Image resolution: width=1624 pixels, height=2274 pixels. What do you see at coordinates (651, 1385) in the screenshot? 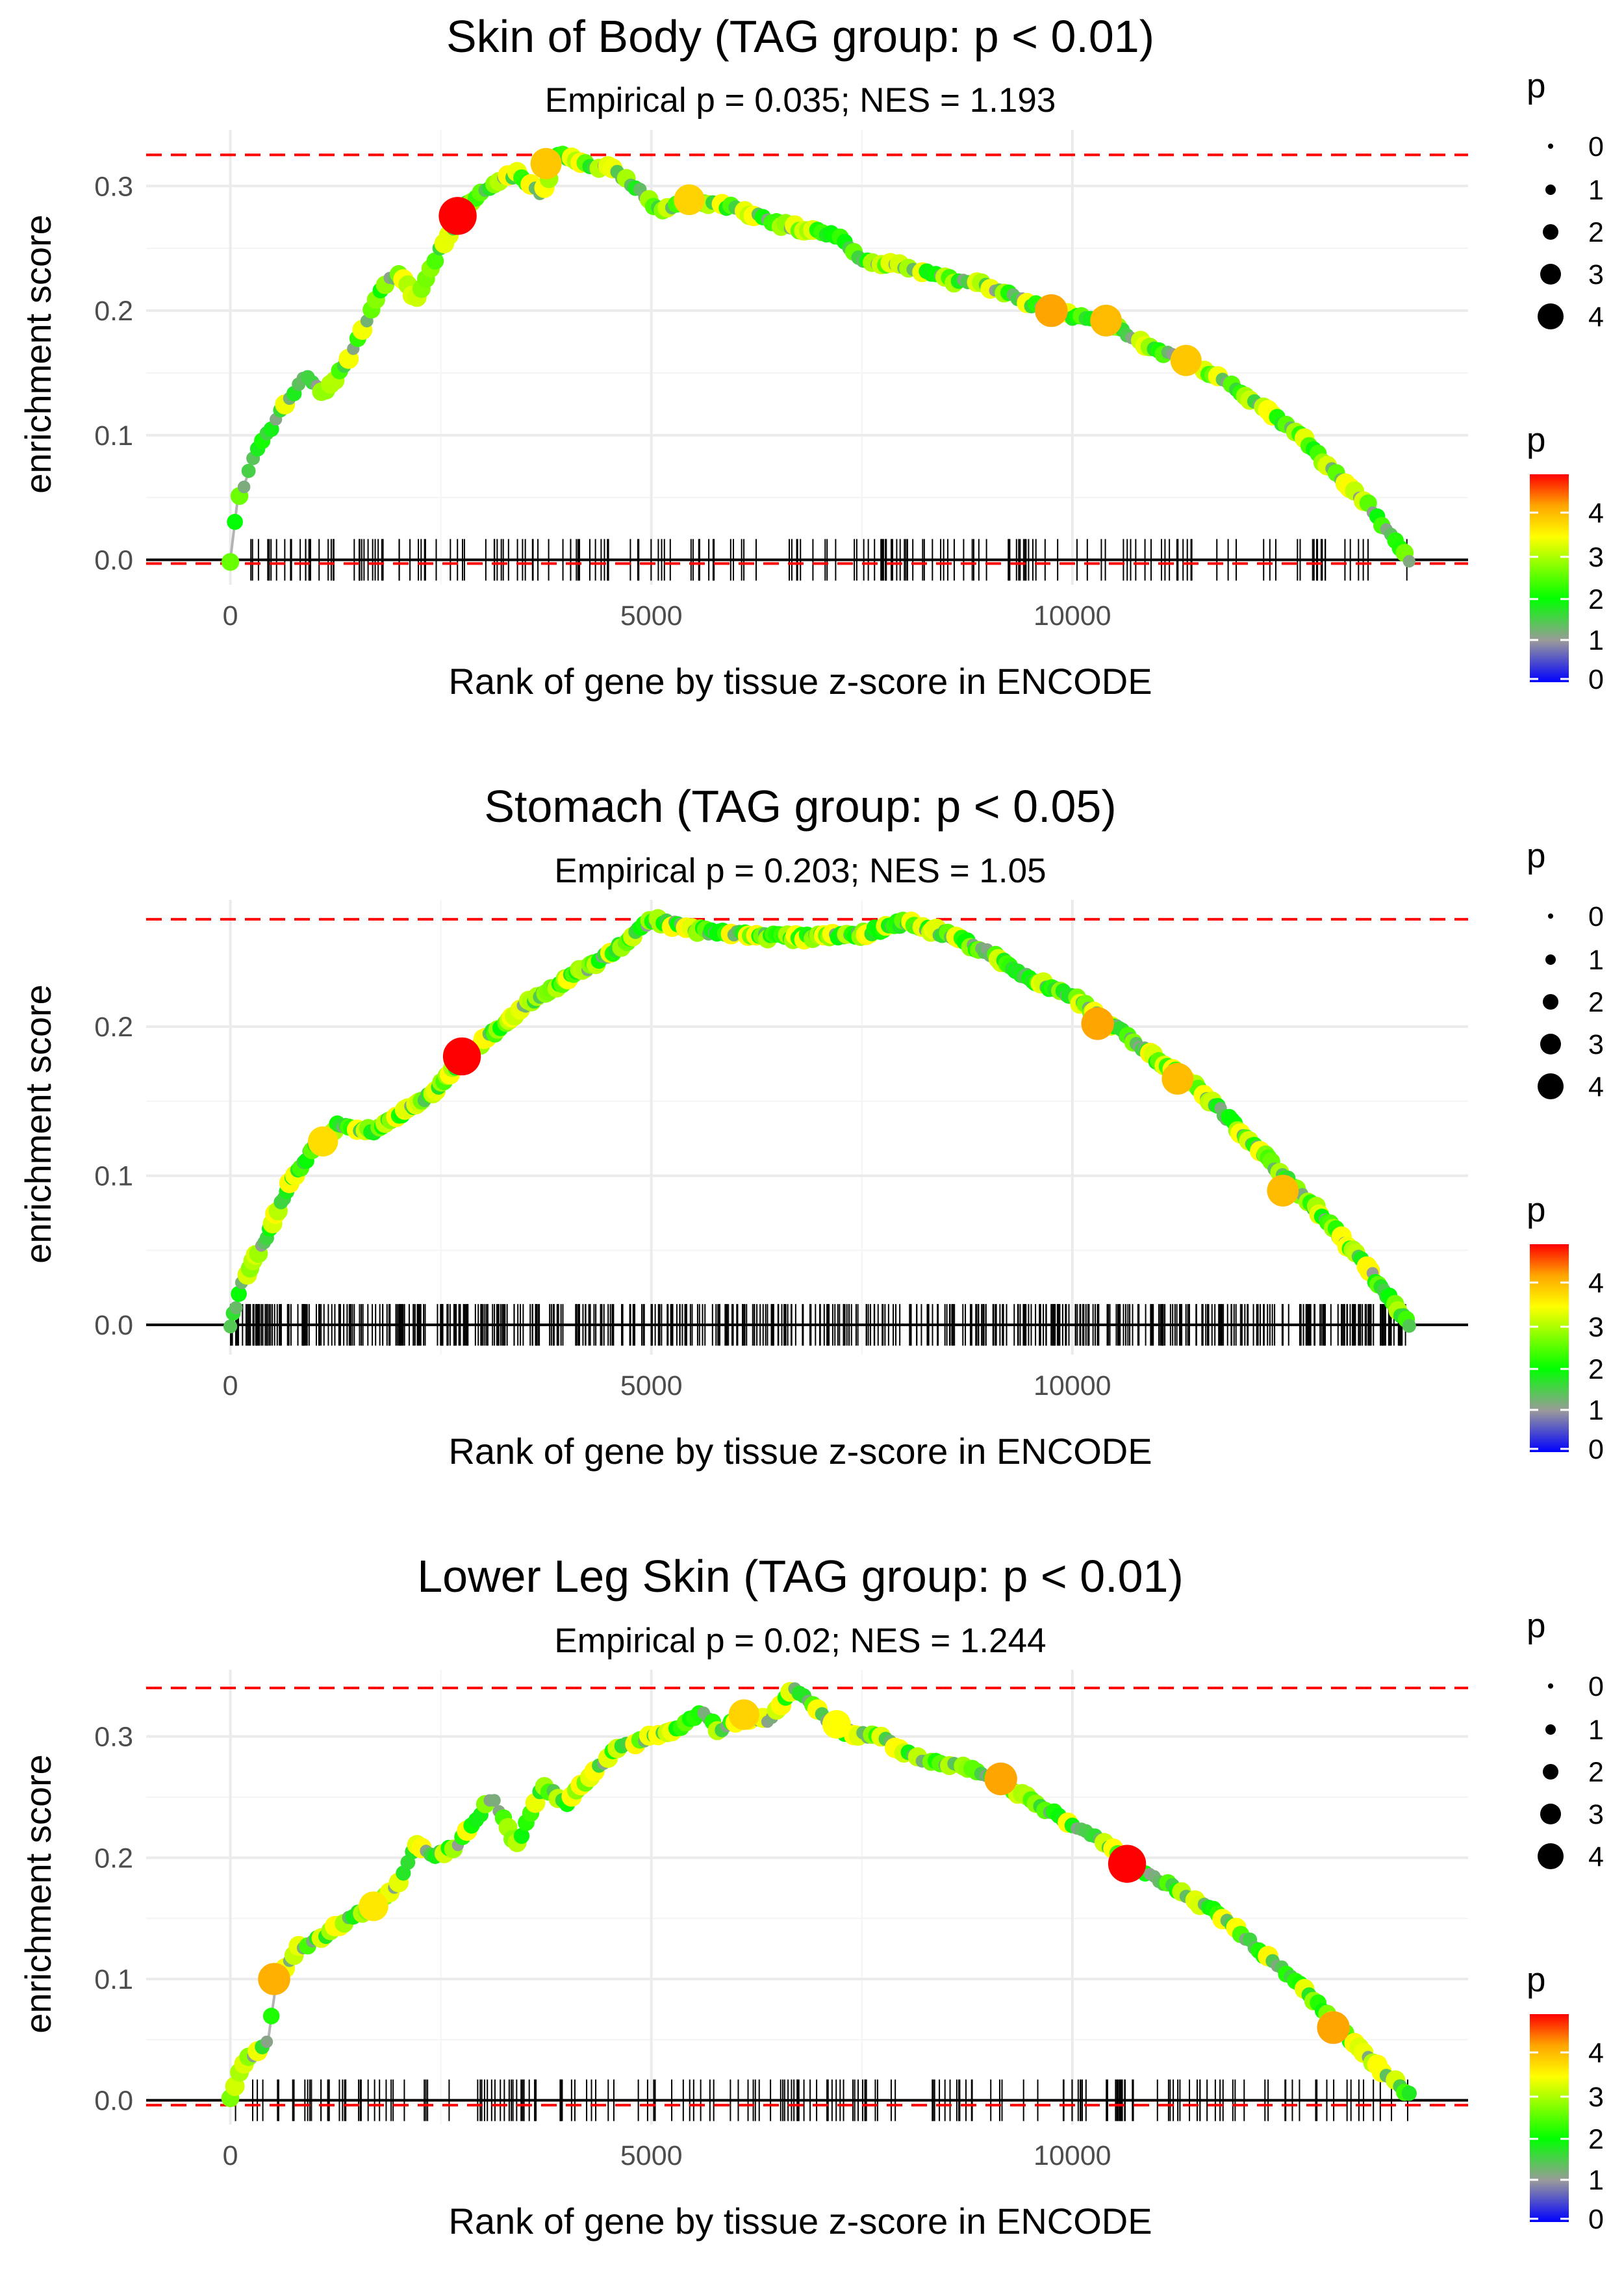
I see `x-tick-label: 5000` at bounding box center [651, 1385].